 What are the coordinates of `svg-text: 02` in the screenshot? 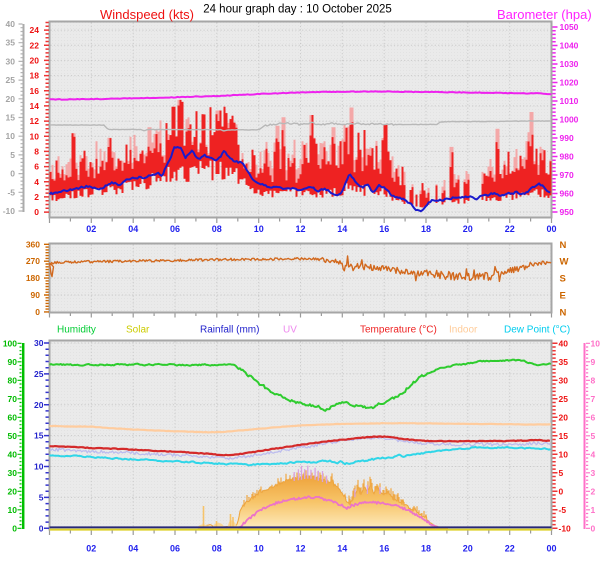 It's located at (91, 549).